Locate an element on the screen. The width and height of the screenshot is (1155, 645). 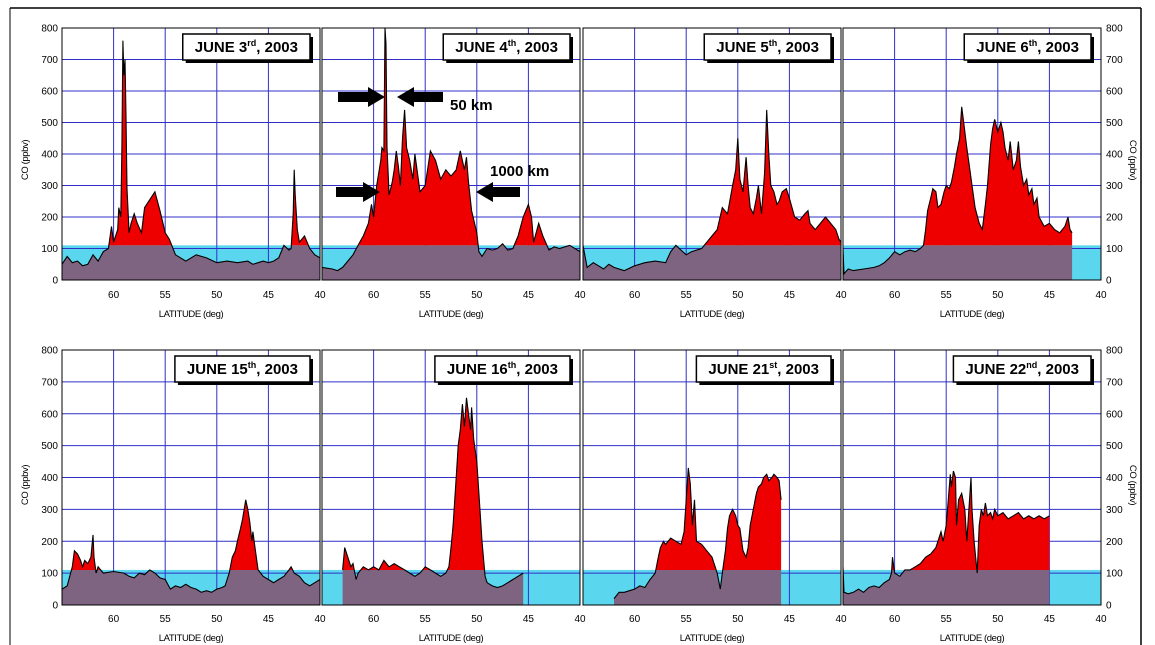
y-axis-label-right-top: CO (ppbv) is located at coordinates (1132, 160).